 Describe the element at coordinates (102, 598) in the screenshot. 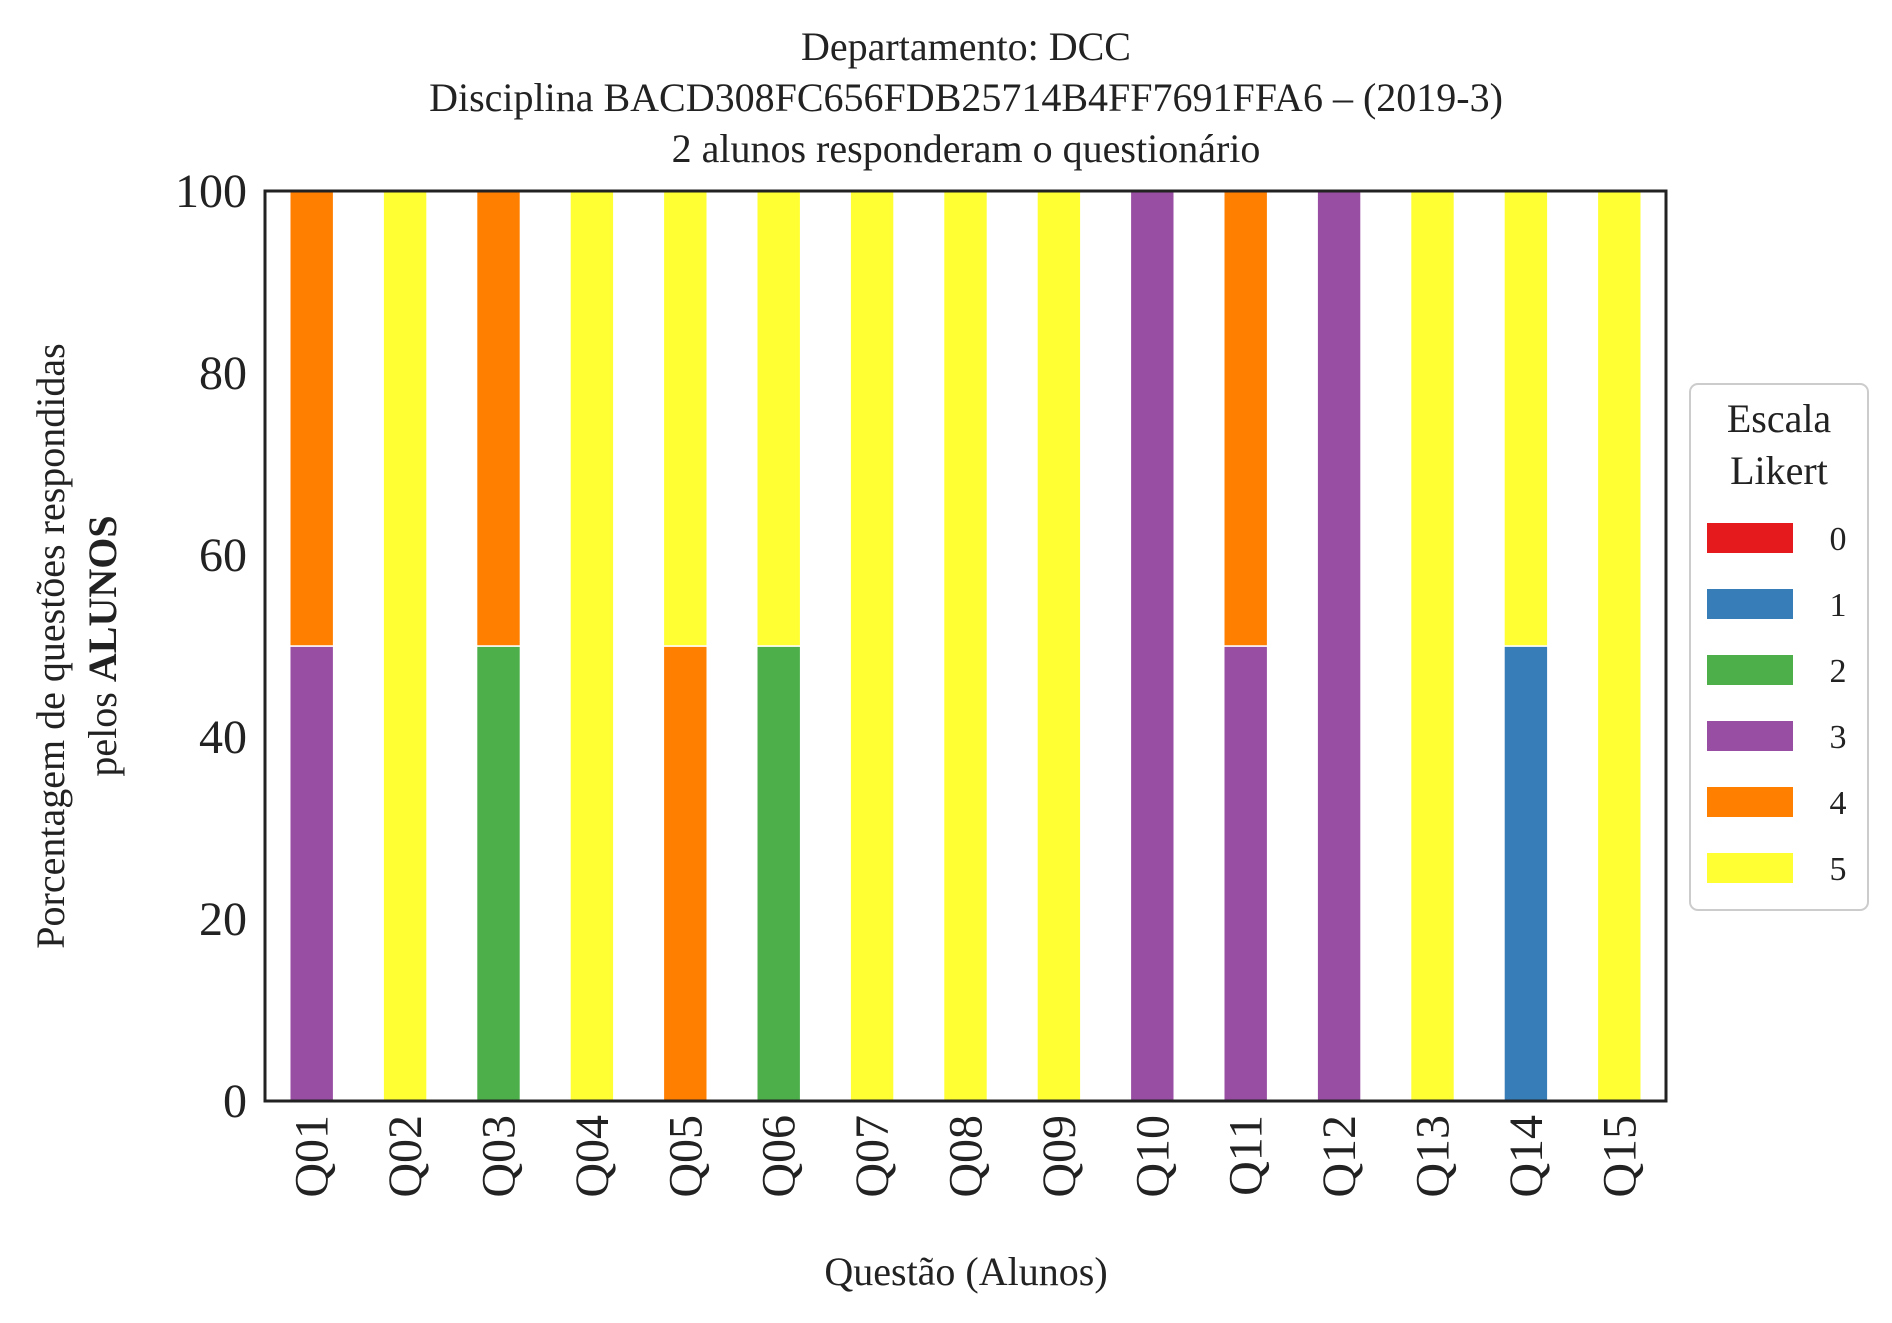

I see `y-axis-label-bold: ALUNOS` at that location.